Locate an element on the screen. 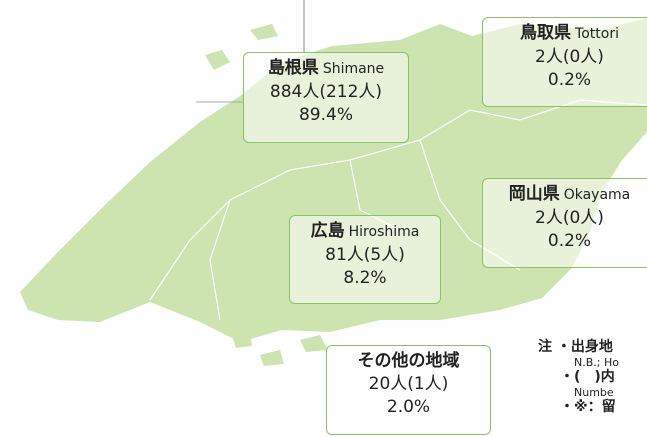 Image resolution: width=647 pixels, height=437 pixels. region-count: 884人(212人) is located at coordinates (326, 92).